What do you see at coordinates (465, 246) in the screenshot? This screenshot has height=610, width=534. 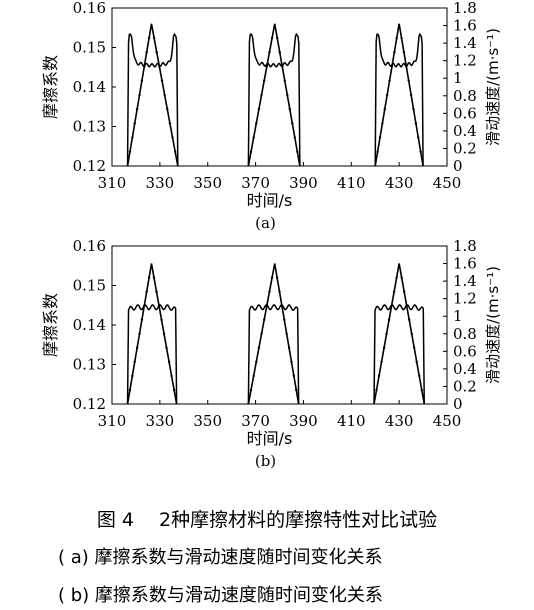 I see `y-right-tick-label: 1.8` at bounding box center [465, 246].